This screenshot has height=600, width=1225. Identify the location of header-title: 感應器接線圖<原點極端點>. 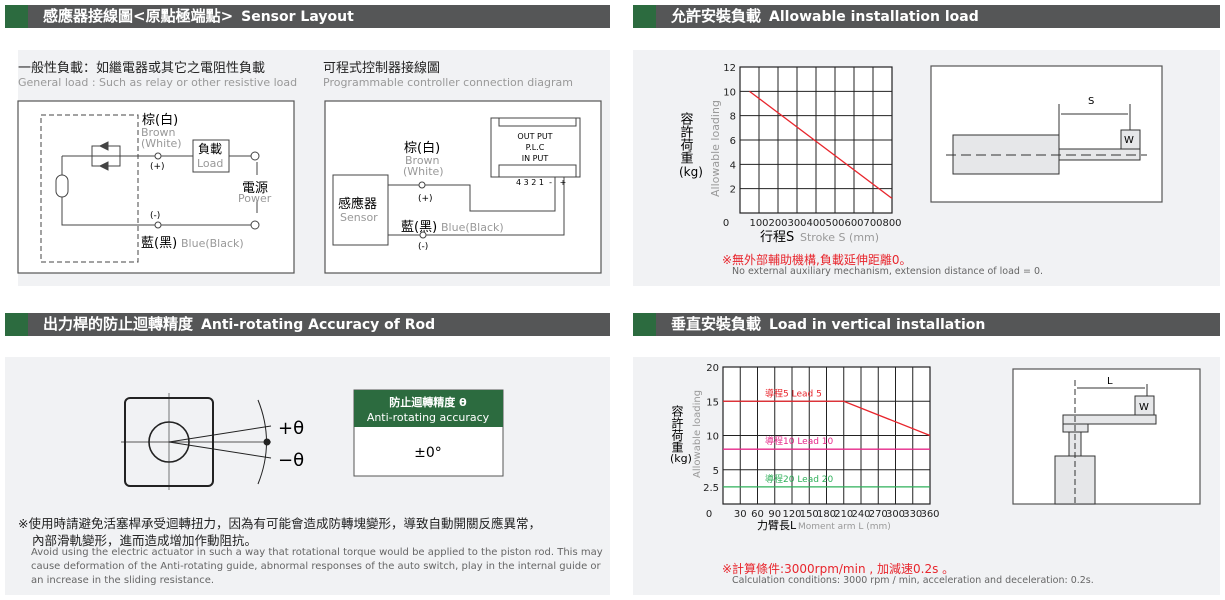
(138, 16).